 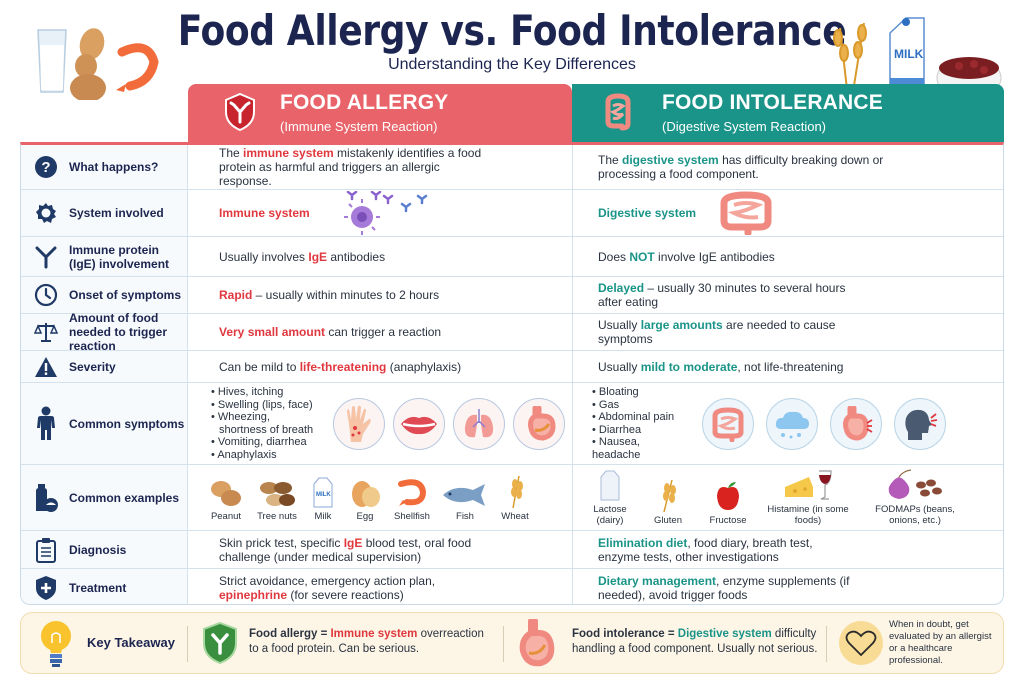 I want to click on row-label: Immune protein (IgE) involvement, so click(x=119, y=256).